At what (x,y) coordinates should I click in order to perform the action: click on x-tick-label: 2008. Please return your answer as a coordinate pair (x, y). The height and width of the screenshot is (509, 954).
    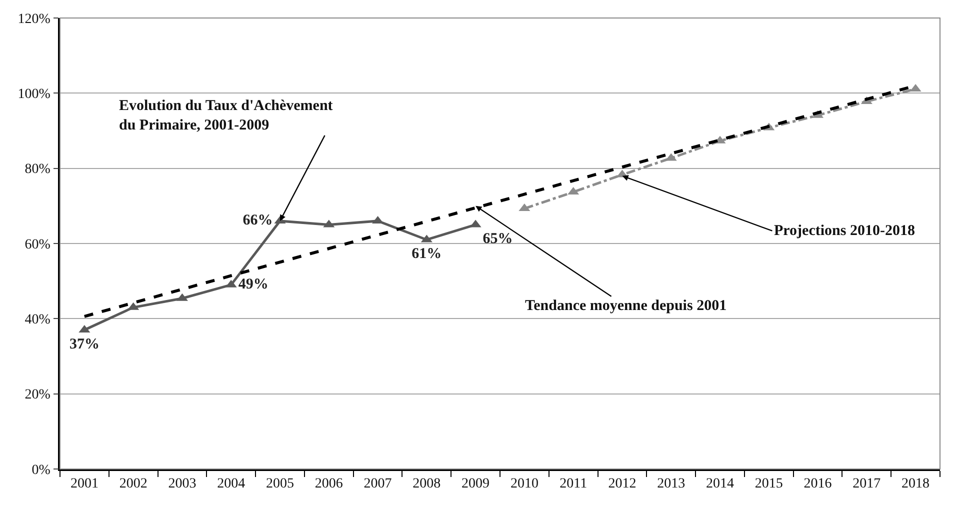
    Looking at the image, I should click on (426, 484).